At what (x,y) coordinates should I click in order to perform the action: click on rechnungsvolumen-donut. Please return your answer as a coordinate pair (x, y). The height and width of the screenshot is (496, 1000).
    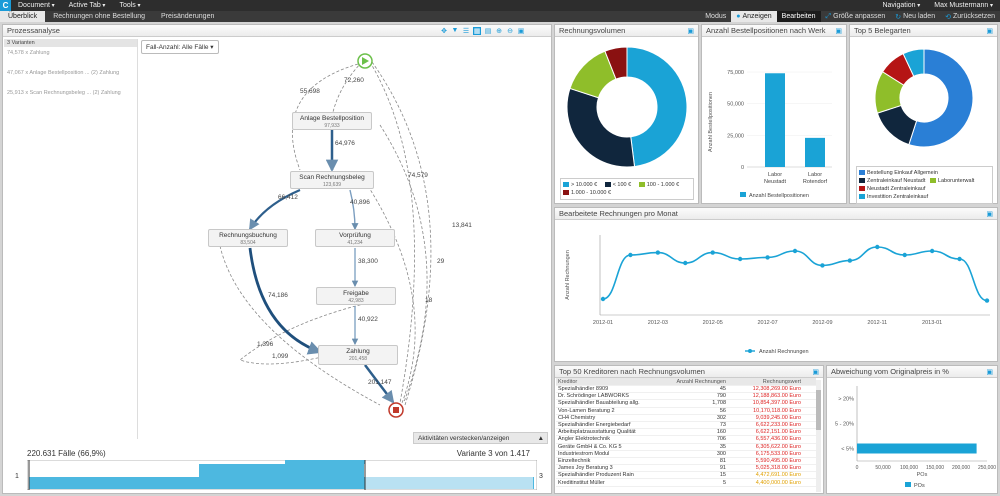
    Looking at the image, I should click on (627, 107).